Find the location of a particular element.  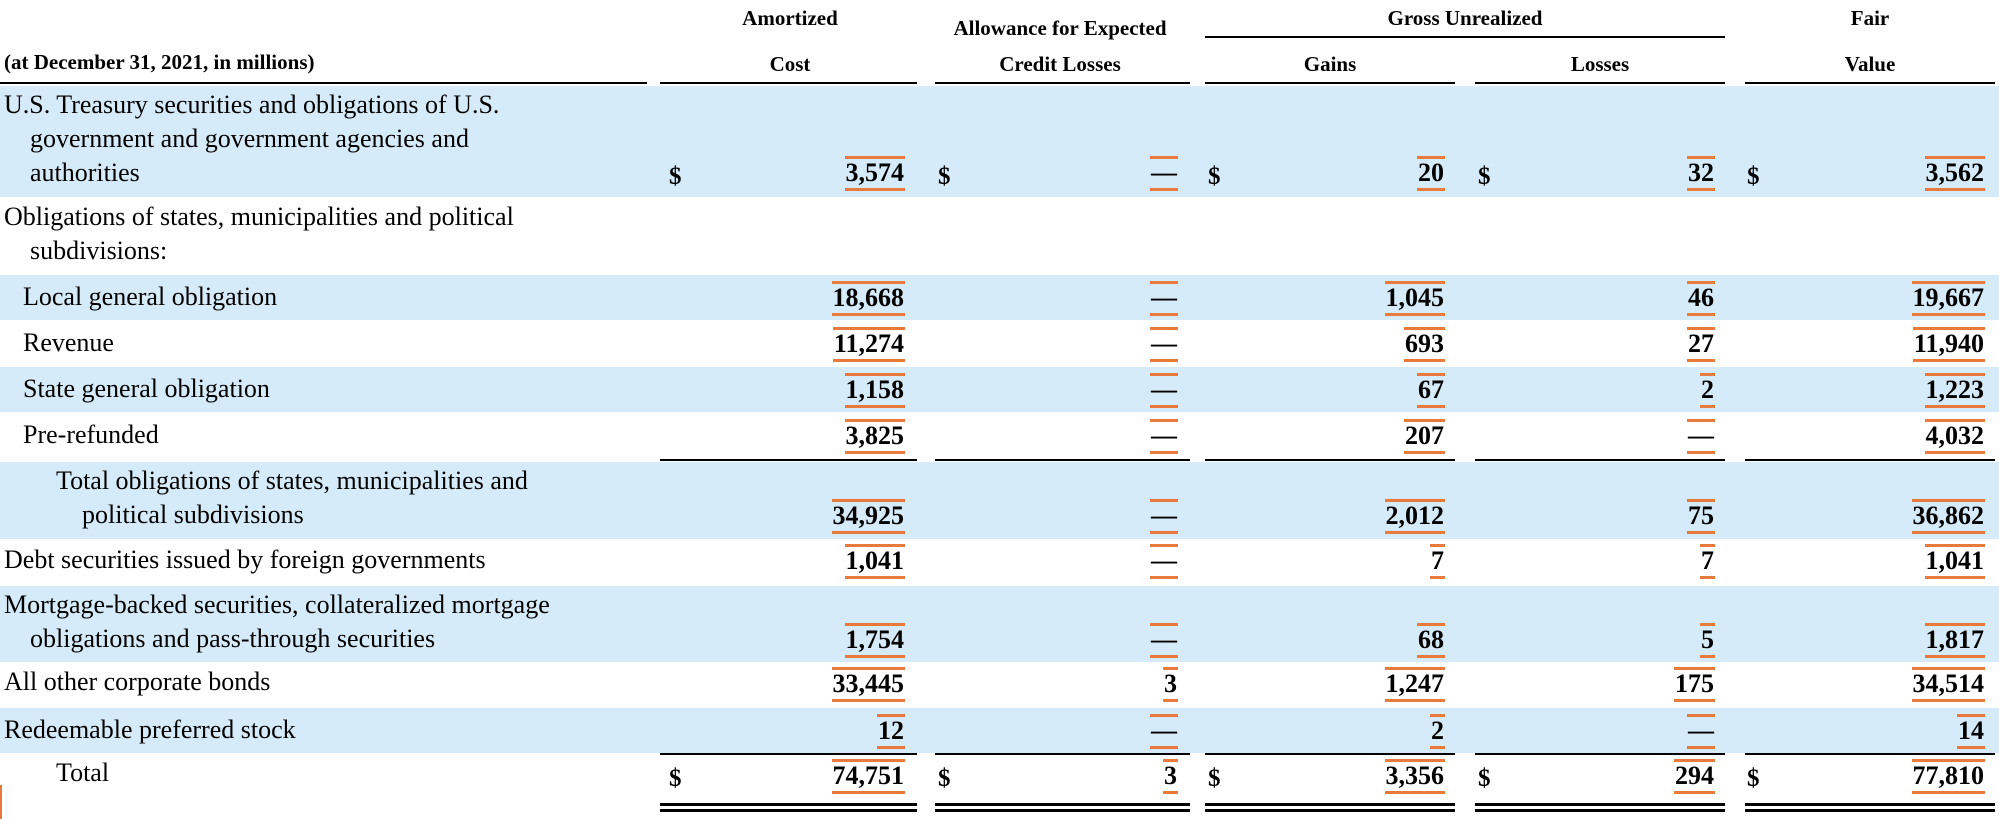

header-rule-amortized is located at coordinates (788, 83).